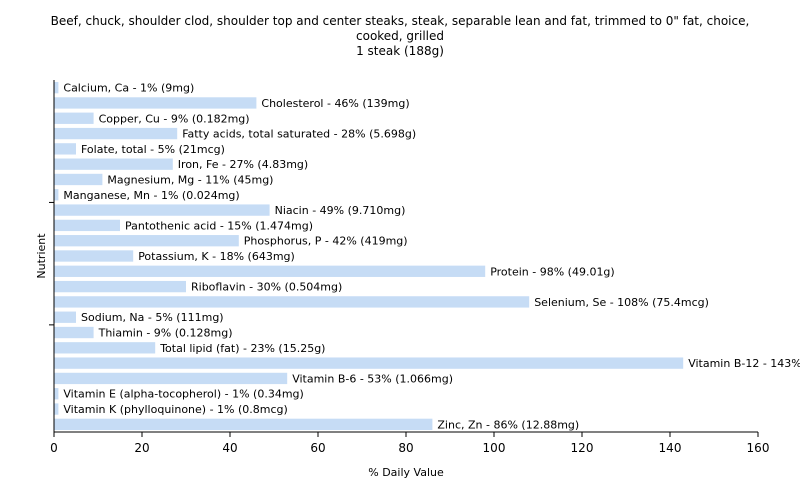 This screenshot has width=800, height=500. I want to click on bar-magnesium-mg, so click(78, 179).